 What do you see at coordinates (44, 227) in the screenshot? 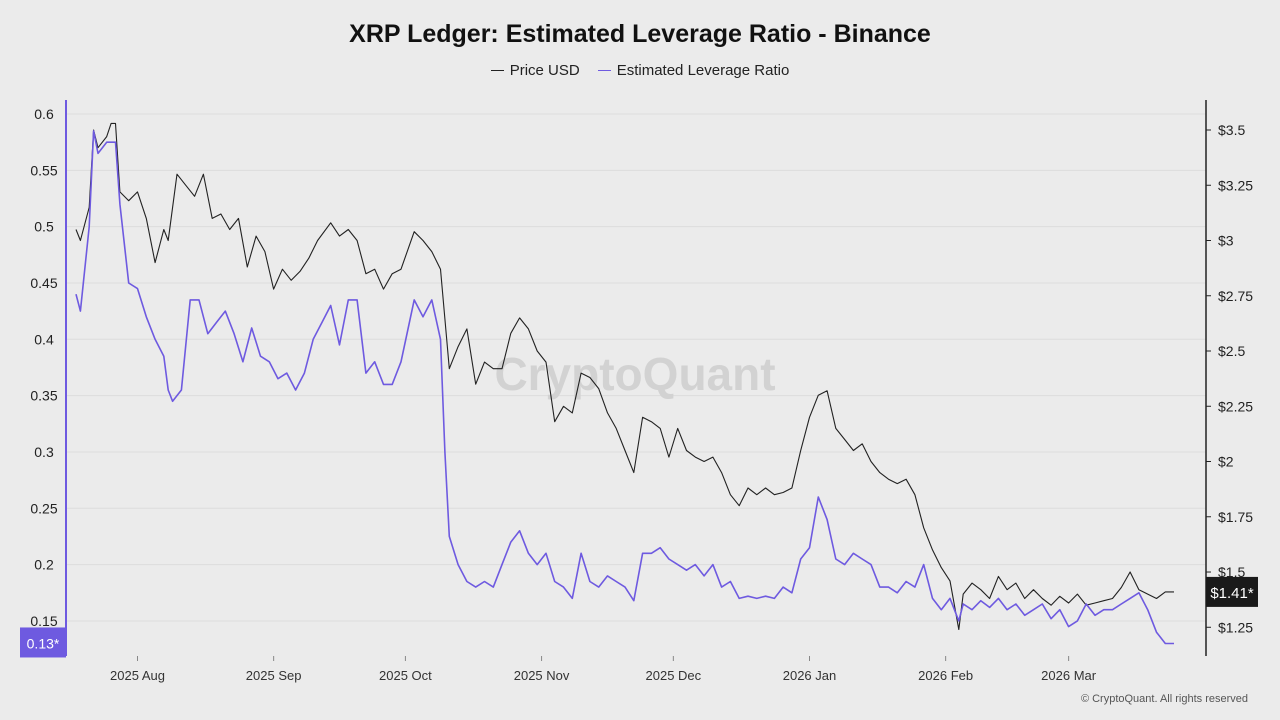
I see `left-tick-label-2: 0.5` at bounding box center [44, 227].